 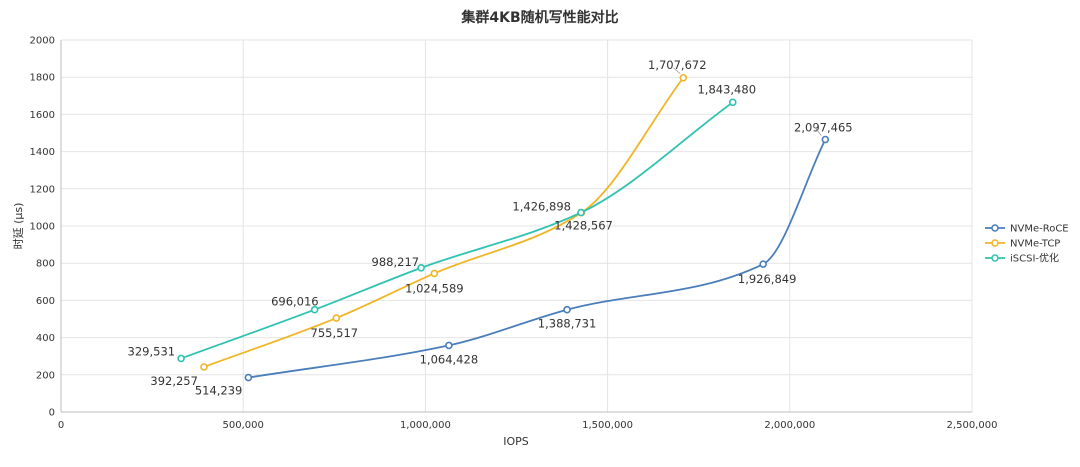 I want to click on data-label: 988,217, so click(x=396, y=262).